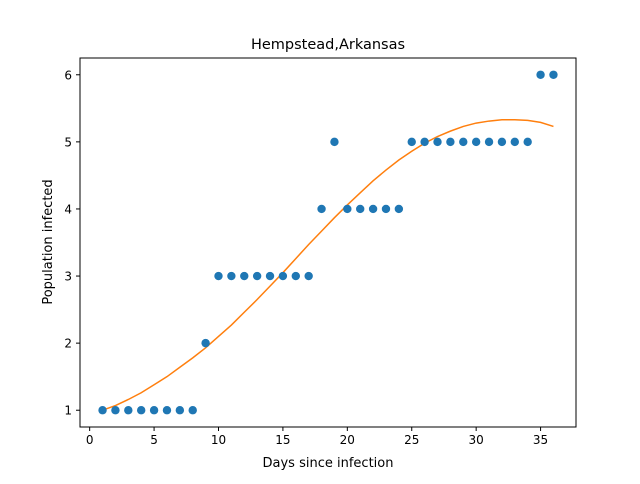 This screenshot has height=484, width=640. I want to click on y-tick-label: 4, so click(68, 209).